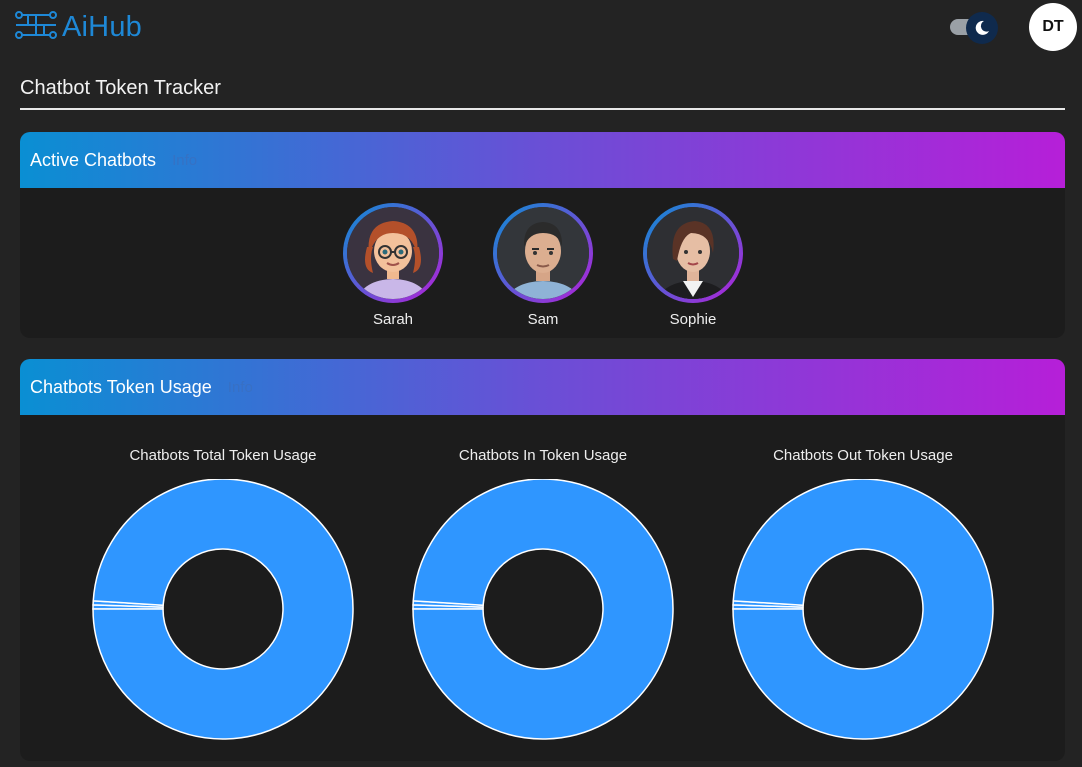 This screenshot has width=1082, height=767. What do you see at coordinates (121, 386) in the screenshot?
I see `token-usage-title: Chatbots Token Usage` at bounding box center [121, 386].